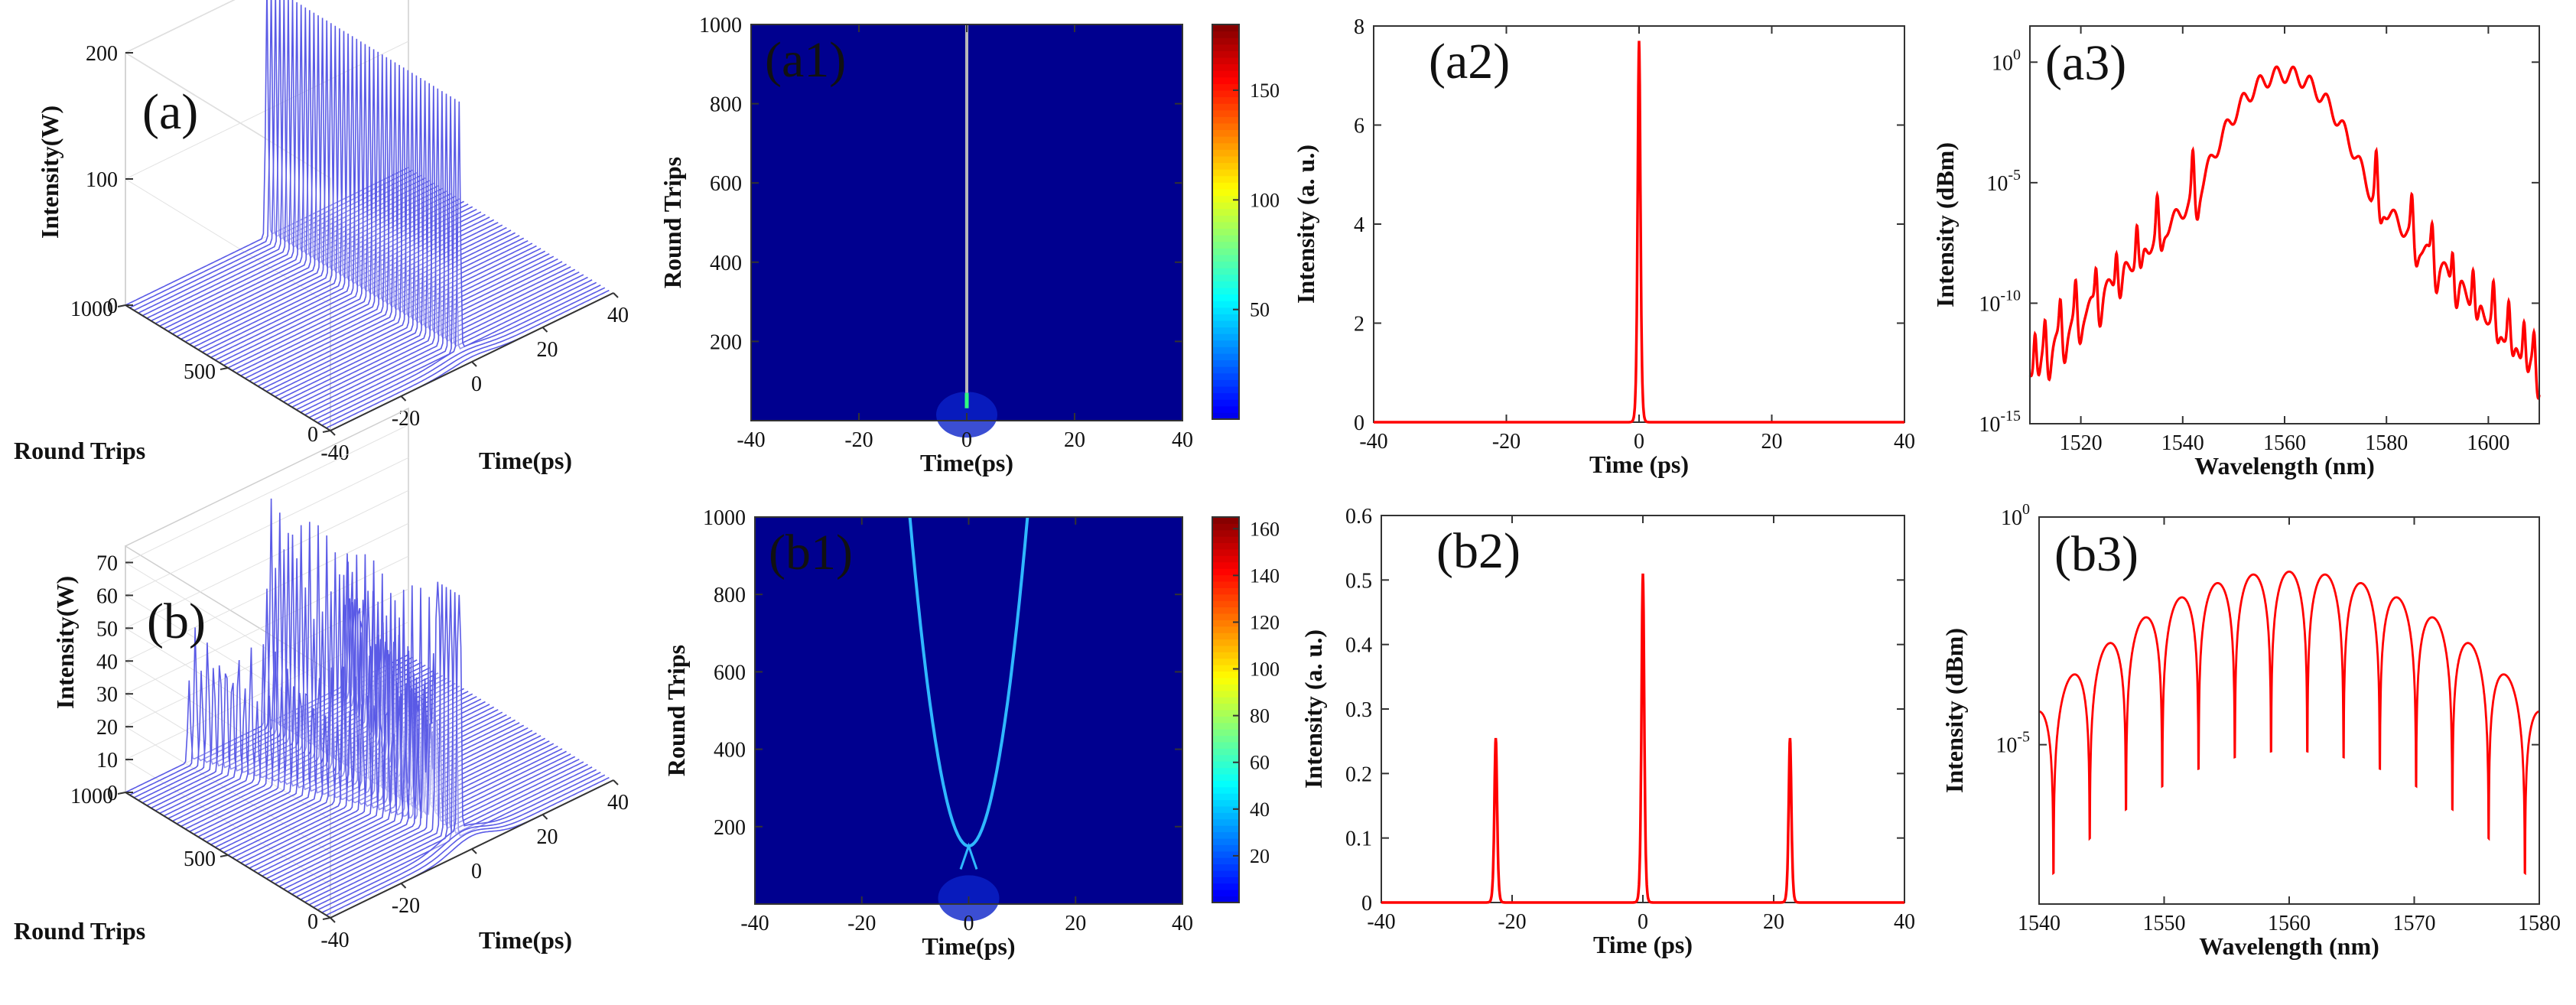  I want to click on panel-label: (b3), so click(2096, 554).